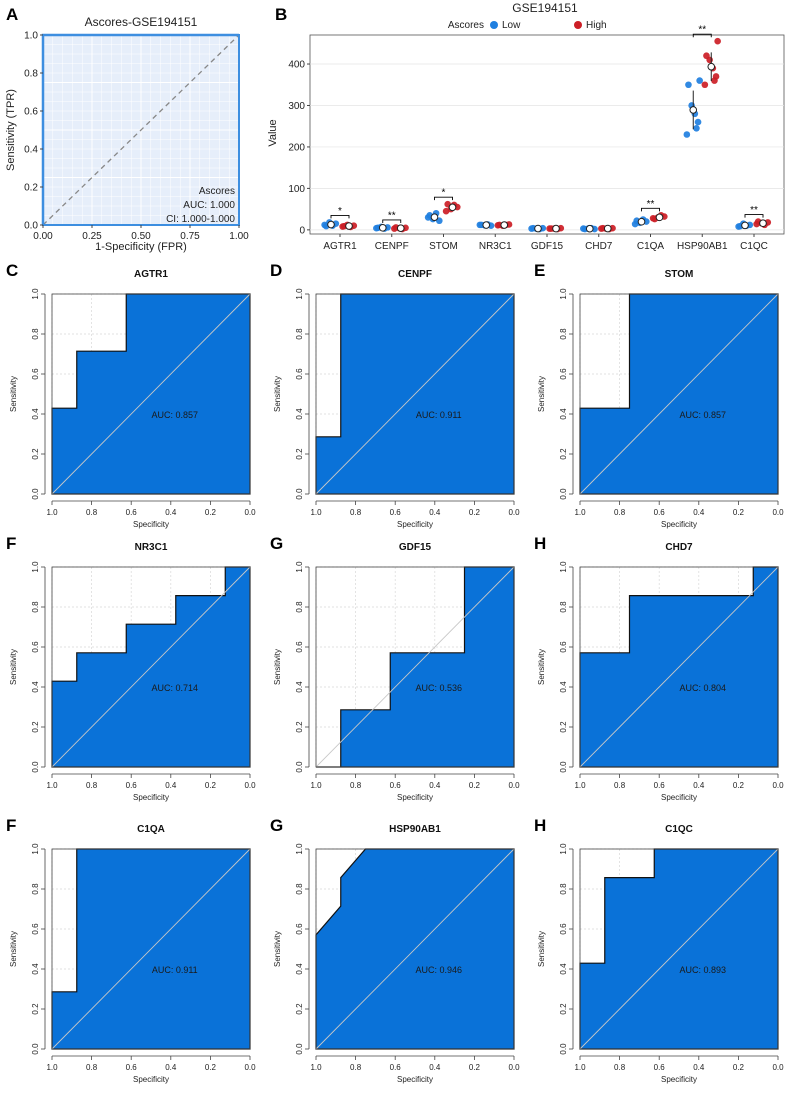 The width and height of the screenshot is (789, 1097). What do you see at coordinates (439, 415) in the screenshot?
I see `roc-auc-label: AUC: 0.911` at bounding box center [439, 415].